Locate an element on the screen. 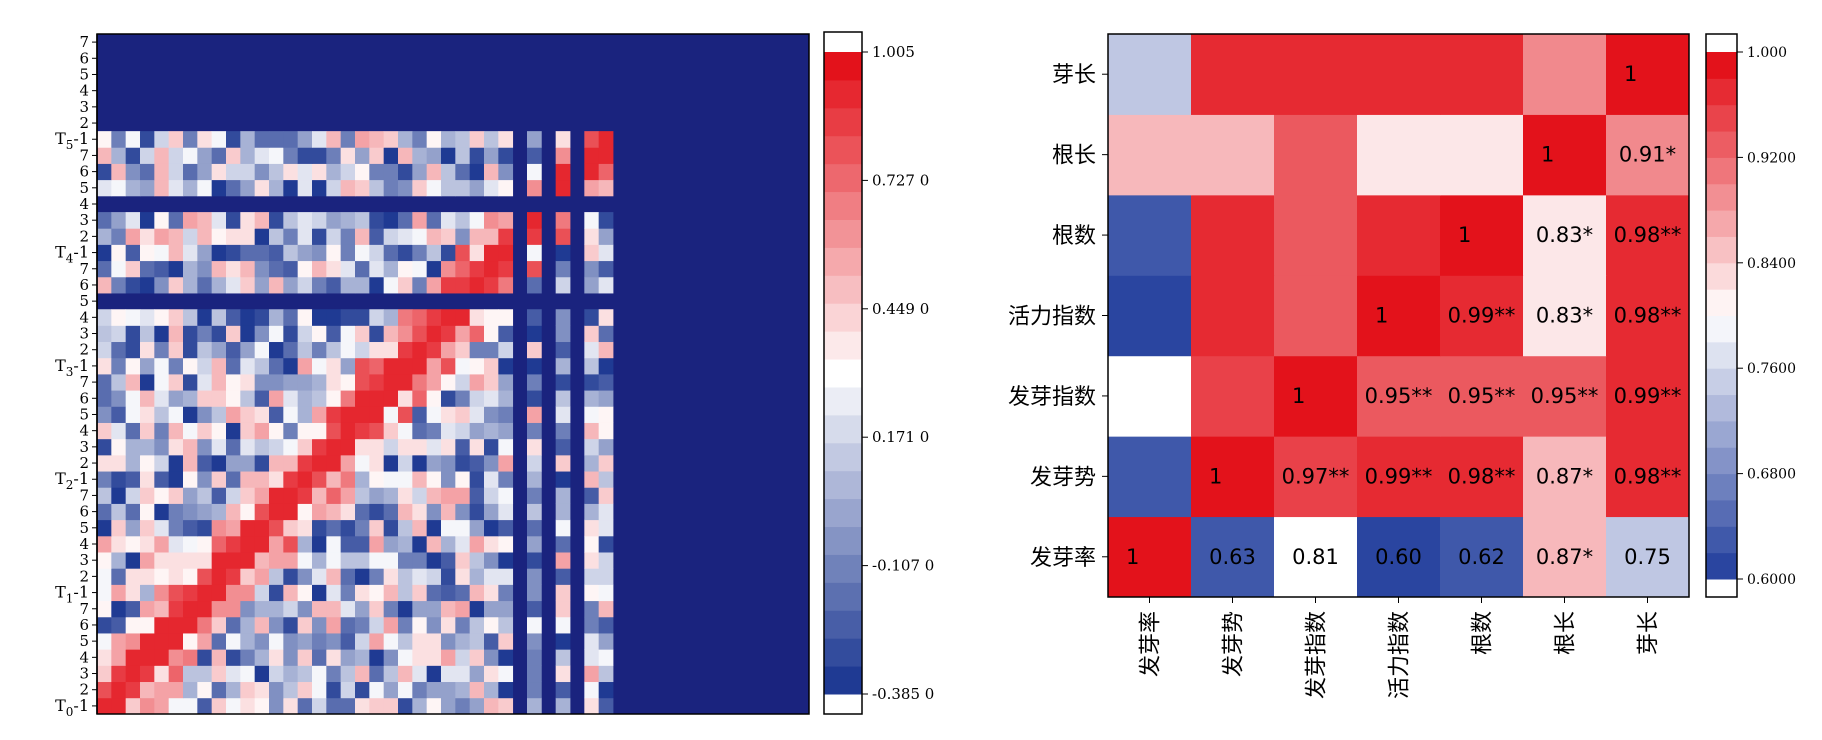 This screenshot has height=740, width=1822. right-cell-label: 1 is located at coordinates (1630, 74).